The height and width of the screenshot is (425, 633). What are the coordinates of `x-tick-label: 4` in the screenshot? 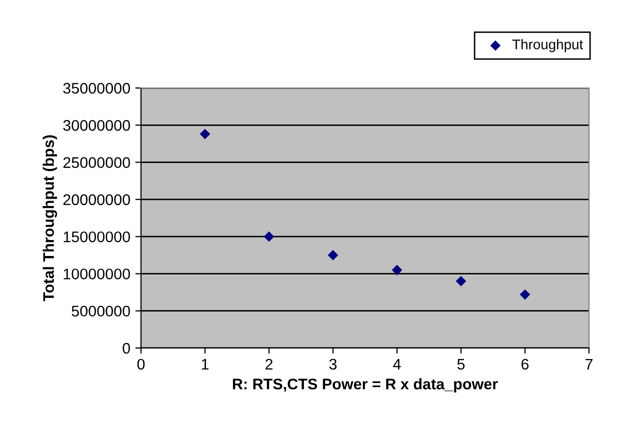 It's located at (397, 364).